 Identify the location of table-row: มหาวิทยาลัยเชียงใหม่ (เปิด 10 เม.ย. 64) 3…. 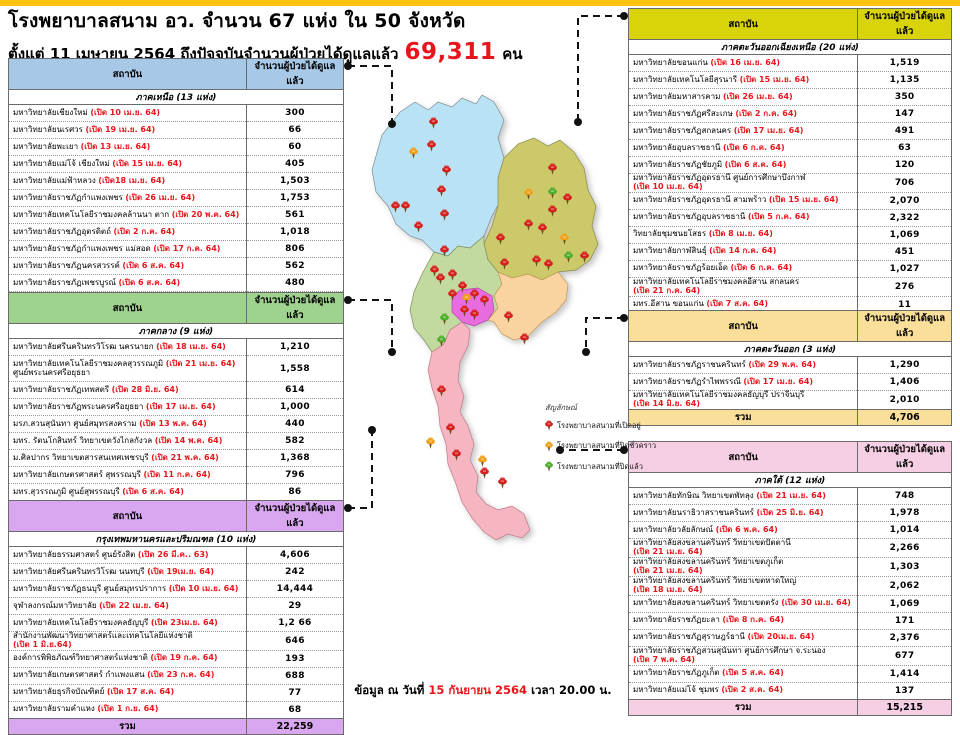
(176, 113).